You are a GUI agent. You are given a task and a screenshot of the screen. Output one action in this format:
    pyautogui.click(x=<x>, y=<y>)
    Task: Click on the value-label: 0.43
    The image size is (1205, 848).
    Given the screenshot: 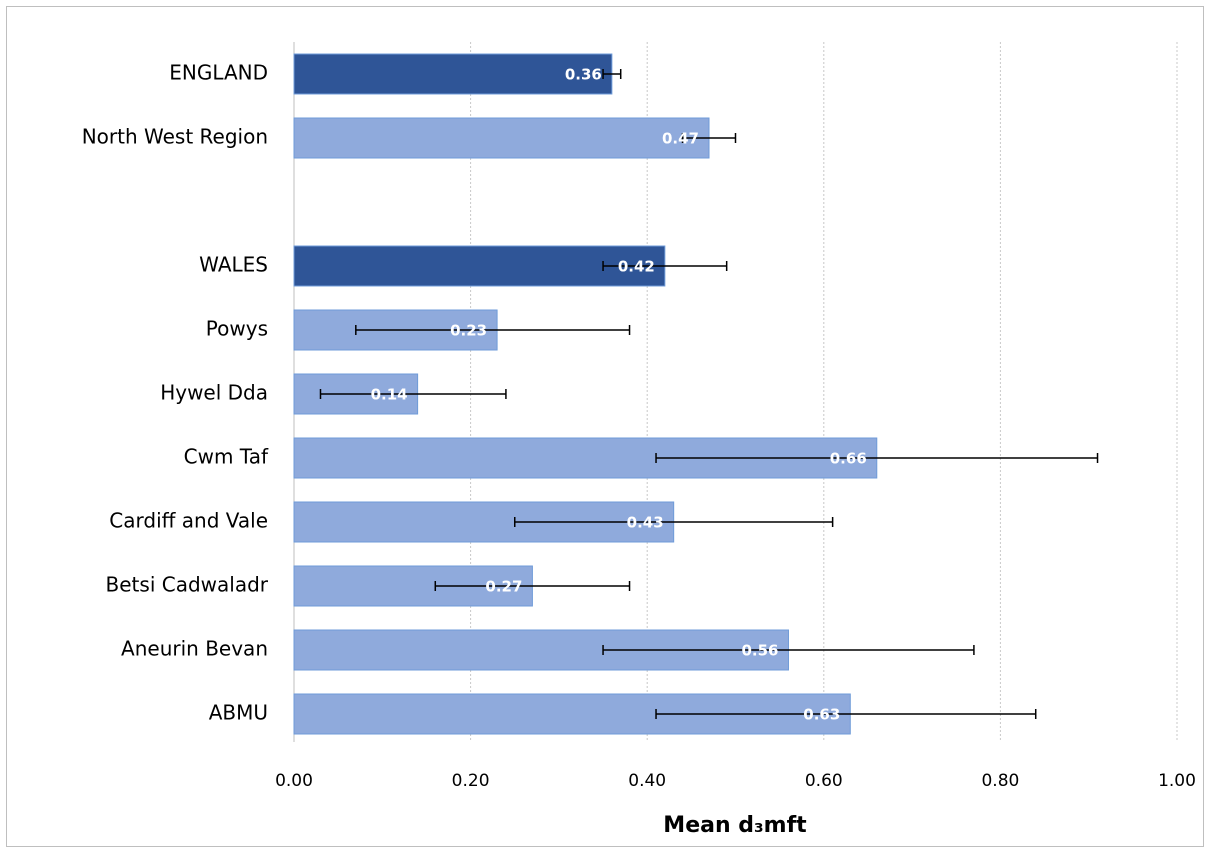 What is the action you would take?
    pyautogui.click(x=645, y=523)
    